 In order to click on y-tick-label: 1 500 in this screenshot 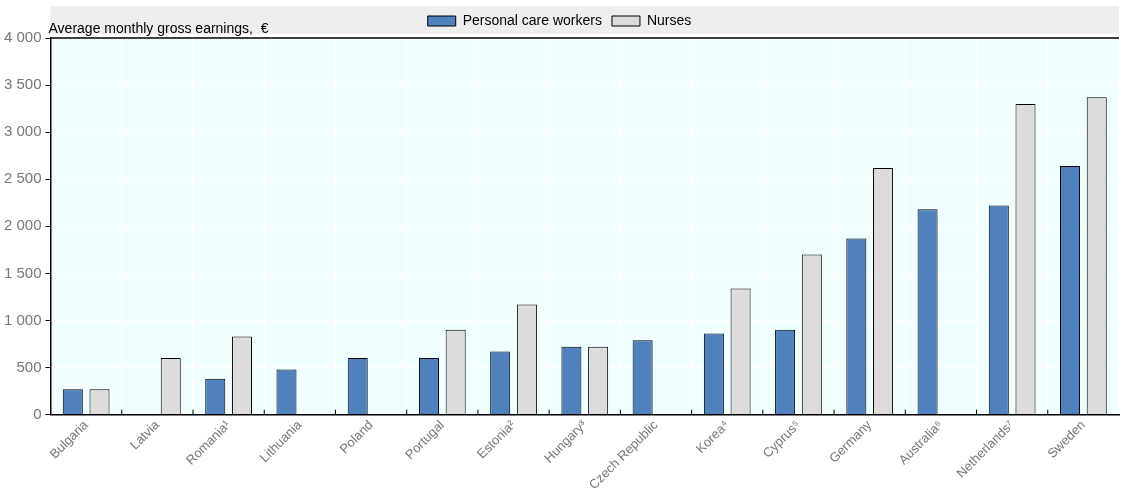, I will do `click(22, 272)`.